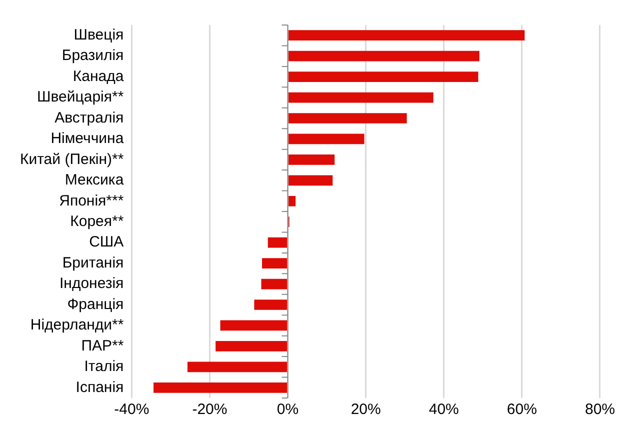 The image size is (626, 430). Describe the element at coordinates (521, 409) in the screenshot. I see `x-tick-label: 60%` at that location.